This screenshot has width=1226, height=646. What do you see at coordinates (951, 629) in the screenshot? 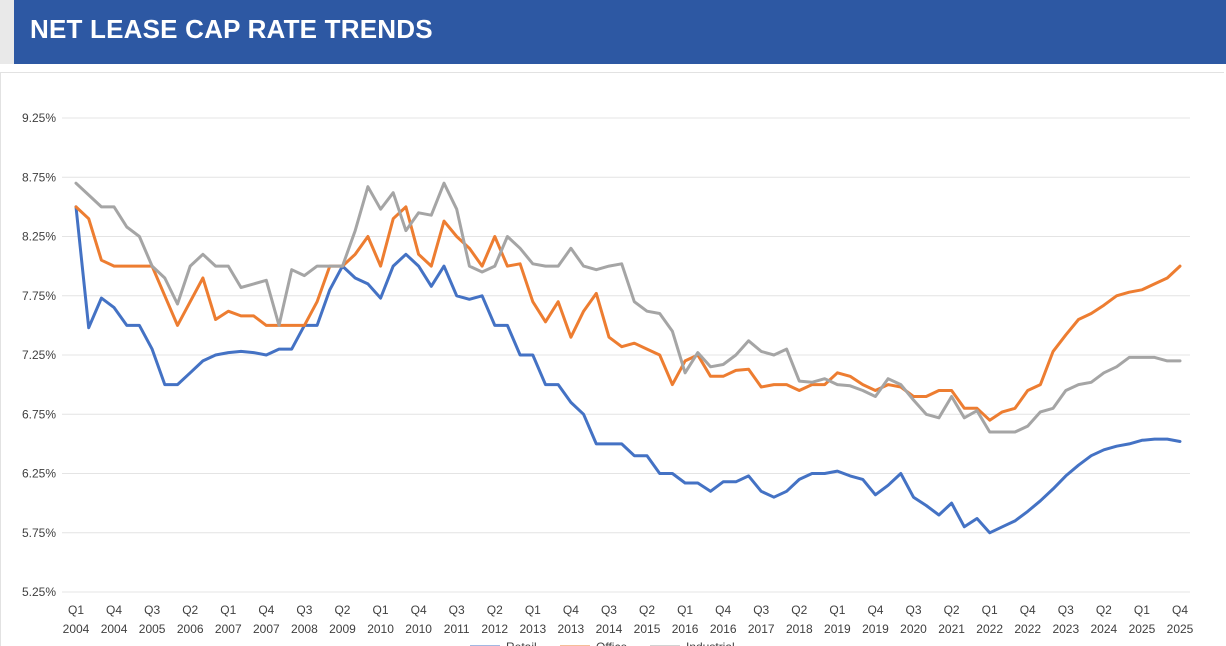
I see `x-tick-label: 2021` at bounding box center [951, 629].